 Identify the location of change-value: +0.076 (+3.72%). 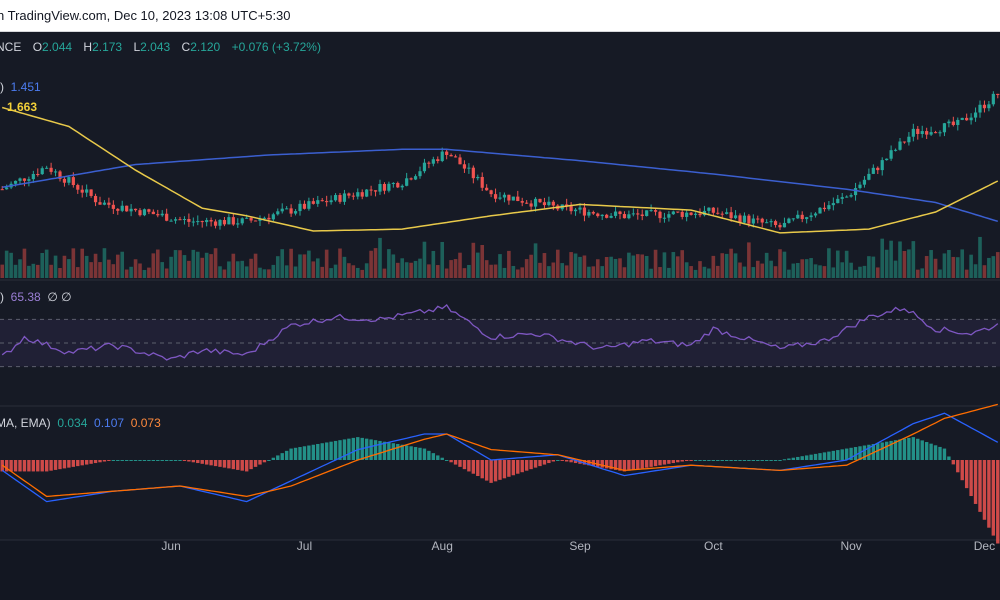
(276, 47).